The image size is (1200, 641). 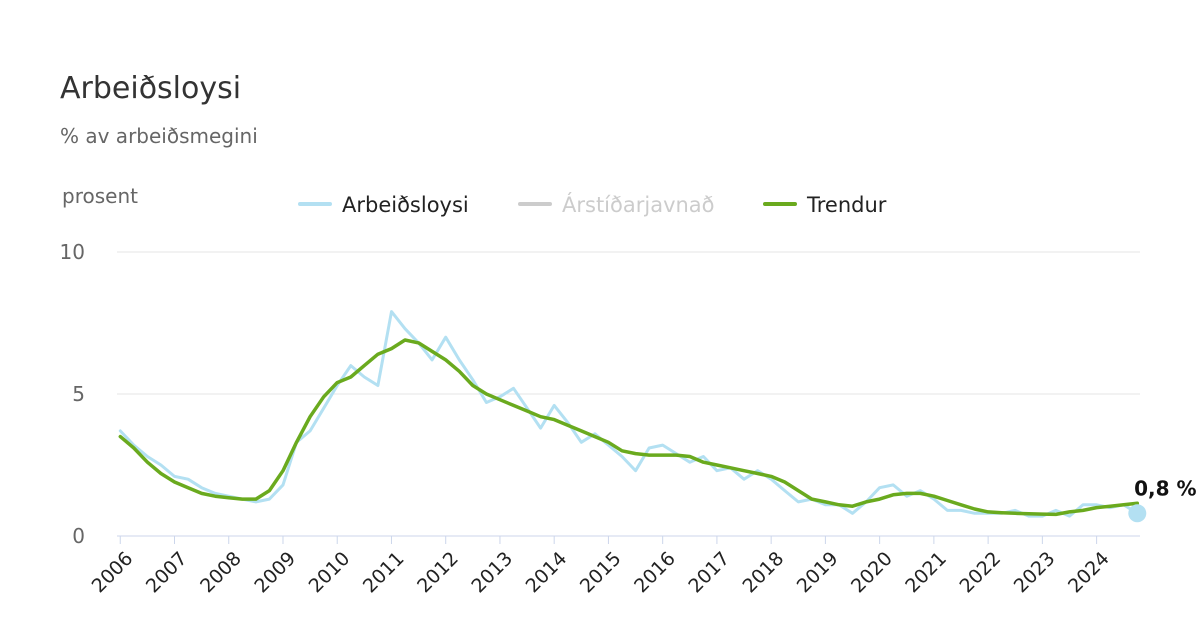 What do you see at coordinates (113, 573) in the screenshot?
I see `x-tick-label: 2006` at bounding box center [113, 573].